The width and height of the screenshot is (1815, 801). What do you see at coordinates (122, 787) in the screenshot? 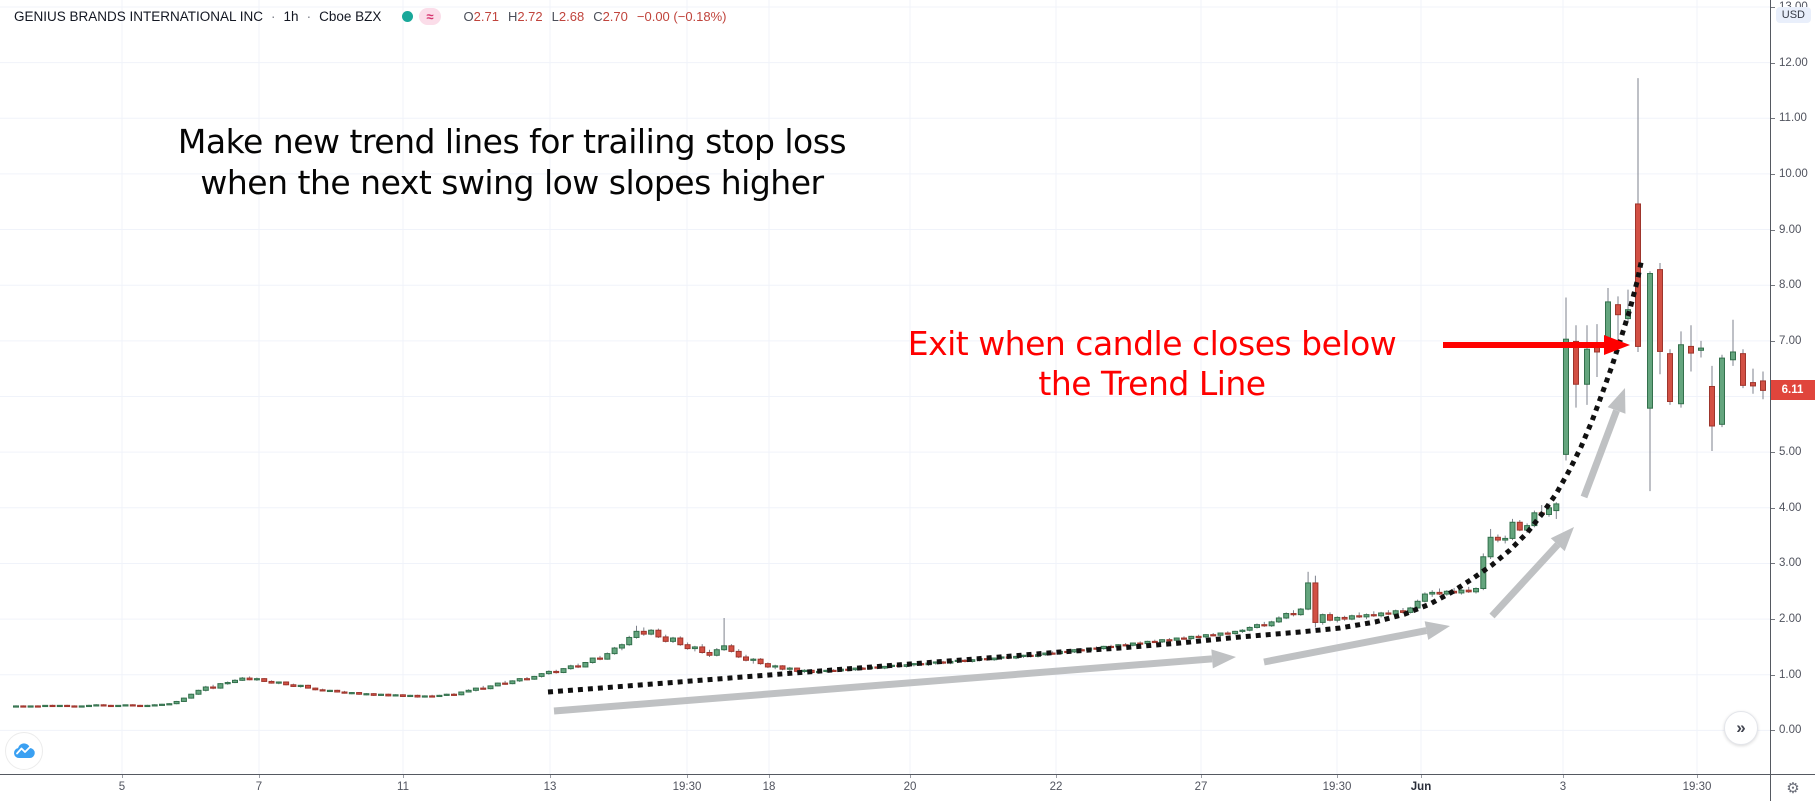
I see `time-tick-label: 5` at bounding box center [122, 787].